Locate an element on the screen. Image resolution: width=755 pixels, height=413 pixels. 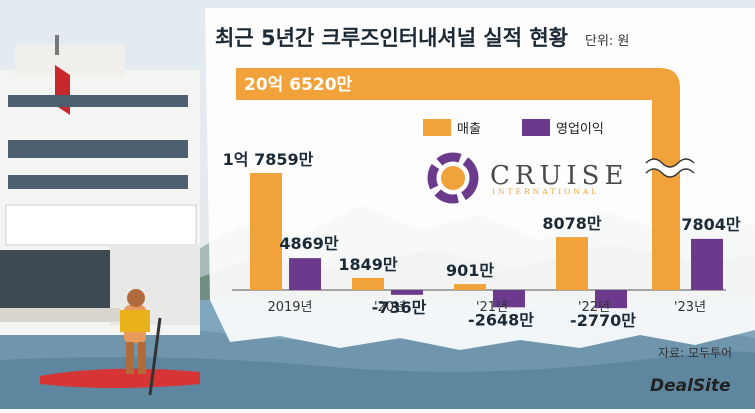
axis-break-gap is located at coordinates (670, 168).